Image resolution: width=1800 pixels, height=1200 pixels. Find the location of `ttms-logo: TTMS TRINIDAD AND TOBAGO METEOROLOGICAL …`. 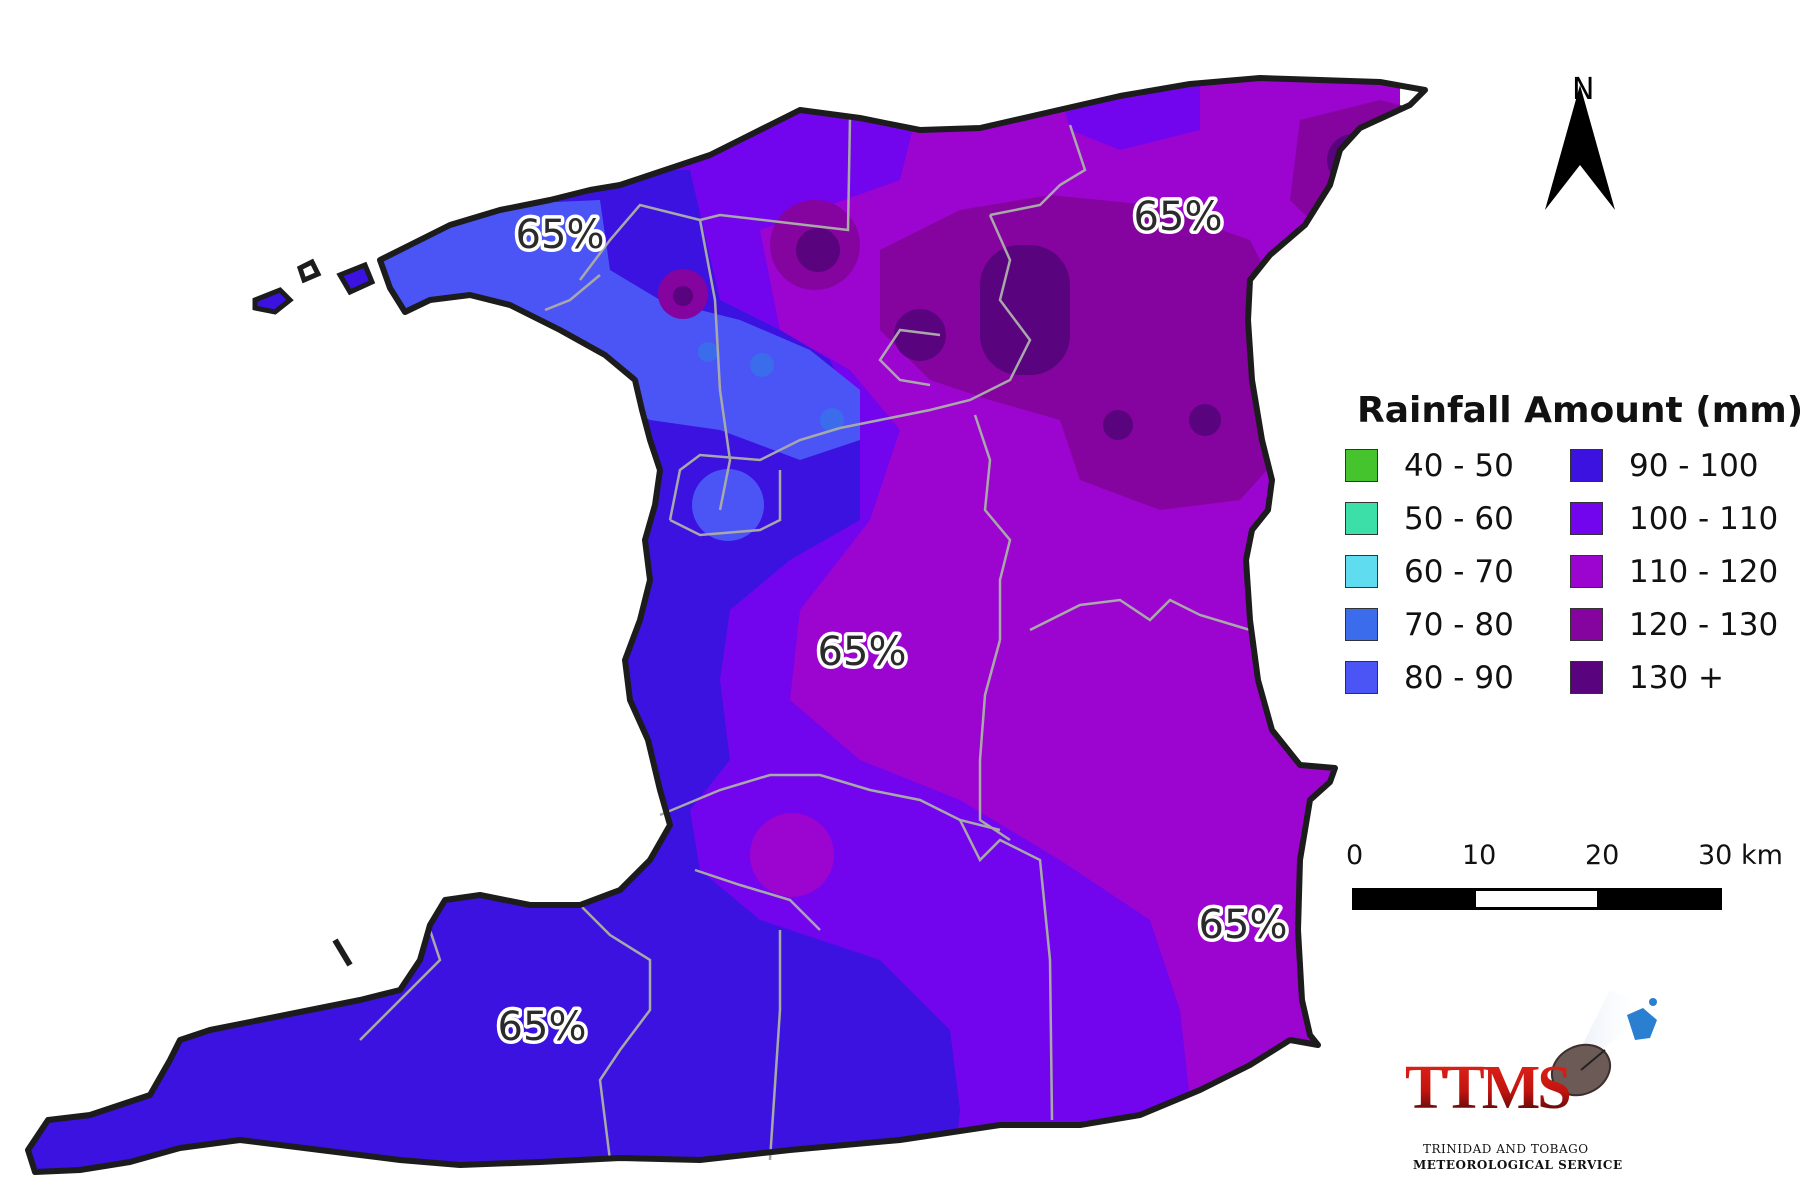

ttms-logo: TTMS TRINIDAD AND TOBAGO METEOROLOGICAL … is located at coordinates (1545, 1080).